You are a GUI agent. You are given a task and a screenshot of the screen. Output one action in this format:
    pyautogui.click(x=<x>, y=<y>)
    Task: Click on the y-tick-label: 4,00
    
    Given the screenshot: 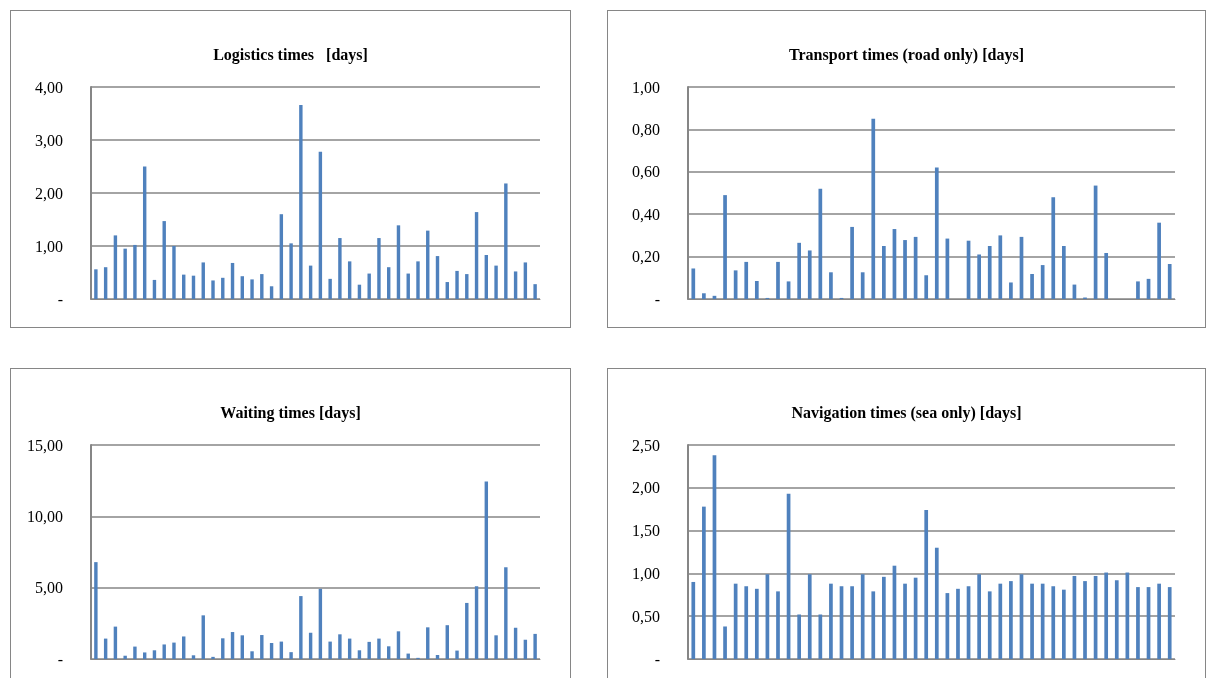 What is the action you would take?
    pyautogui.click(x=49, y=87)
    